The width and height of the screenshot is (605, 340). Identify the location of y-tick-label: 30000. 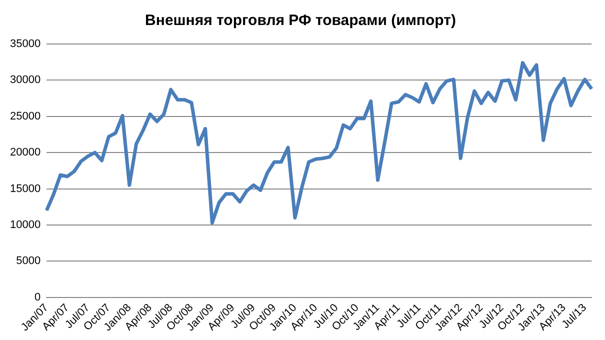
(25, 80).